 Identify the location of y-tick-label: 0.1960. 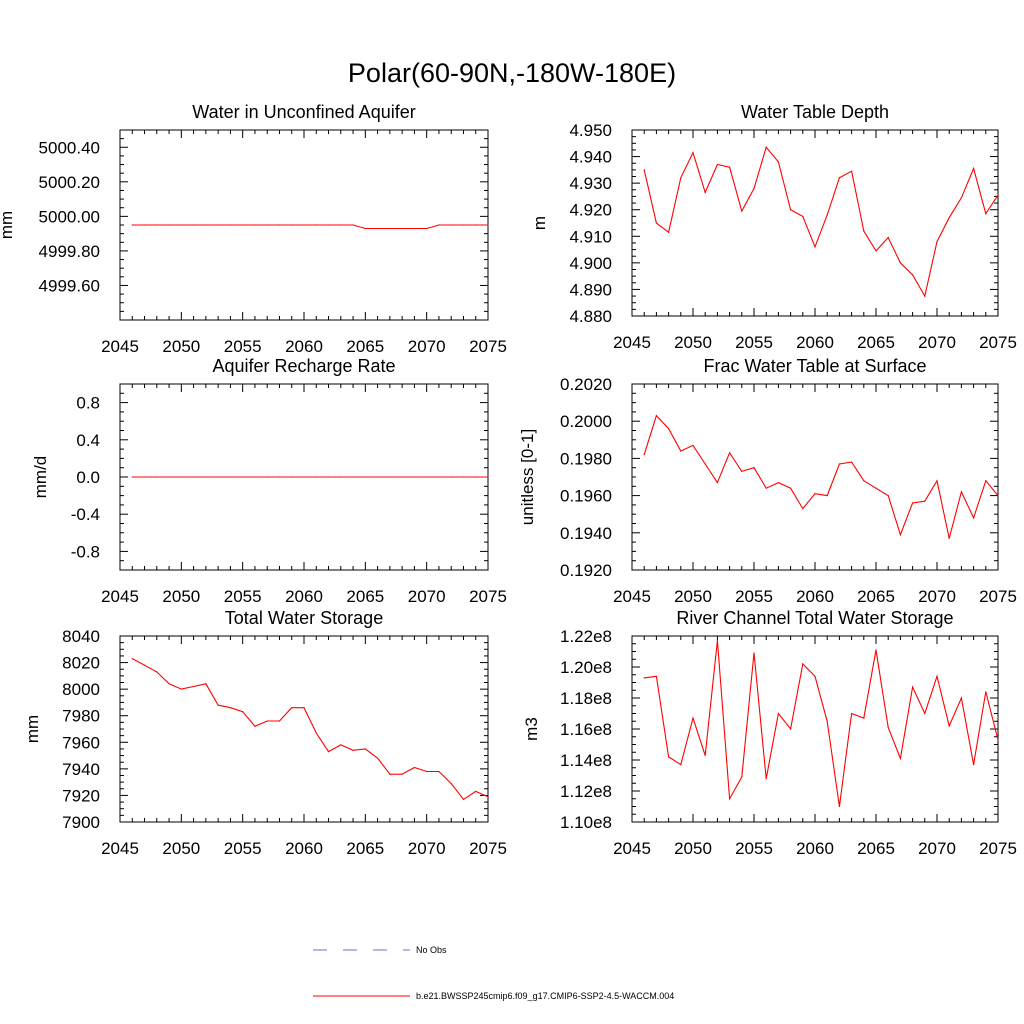
(586, 496).